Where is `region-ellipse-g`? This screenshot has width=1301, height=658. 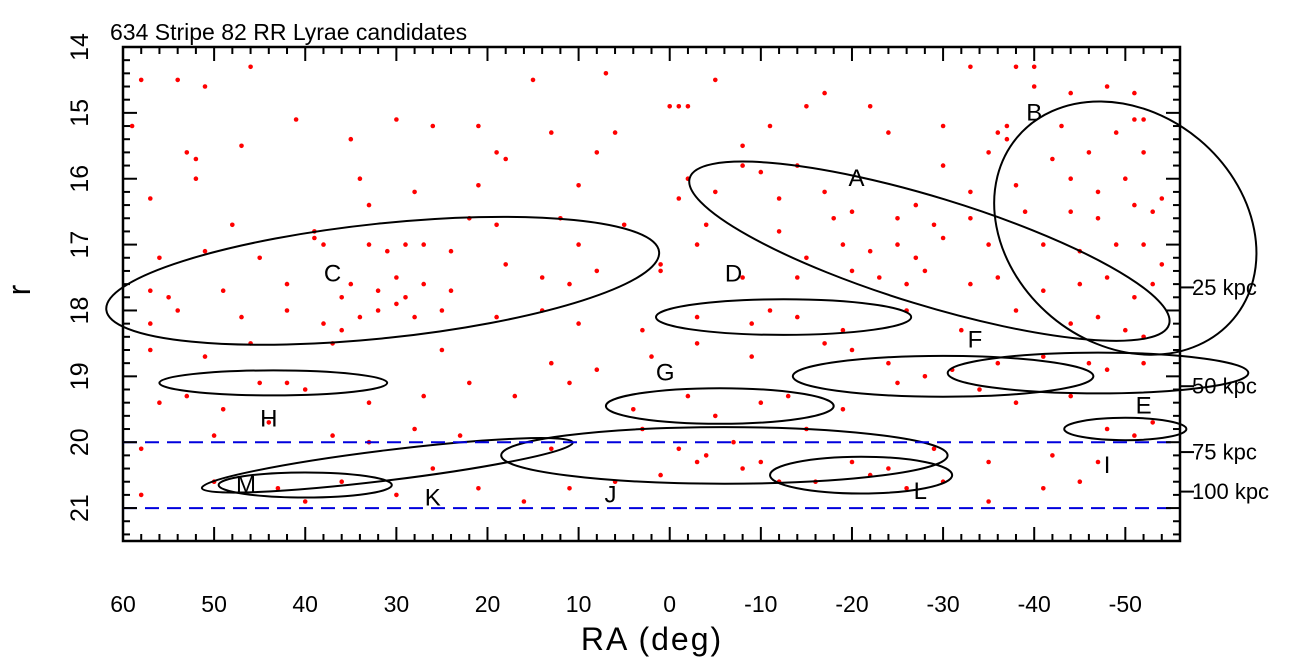
region-ellipse-g is located at coordinates (719, 406).